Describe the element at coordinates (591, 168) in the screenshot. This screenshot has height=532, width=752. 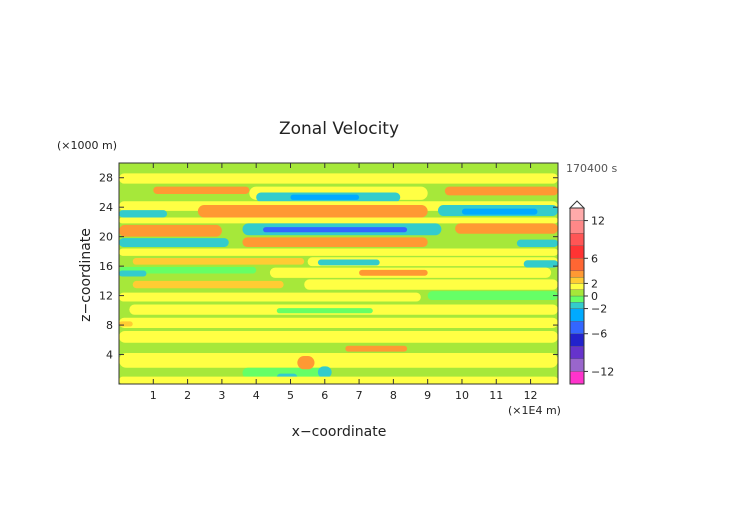
I see `time-label: 170400 s` at that location.